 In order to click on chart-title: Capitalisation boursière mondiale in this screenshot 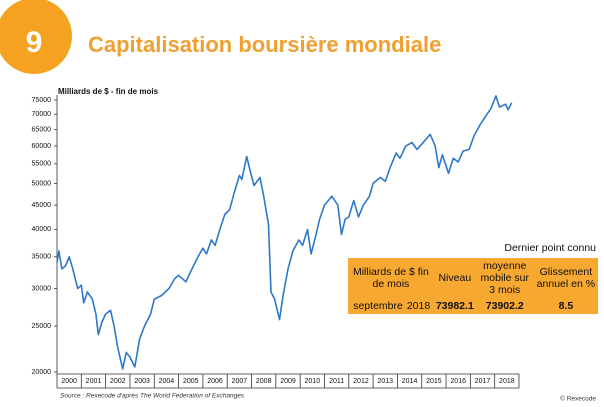, I will do `click(264, 44)`.